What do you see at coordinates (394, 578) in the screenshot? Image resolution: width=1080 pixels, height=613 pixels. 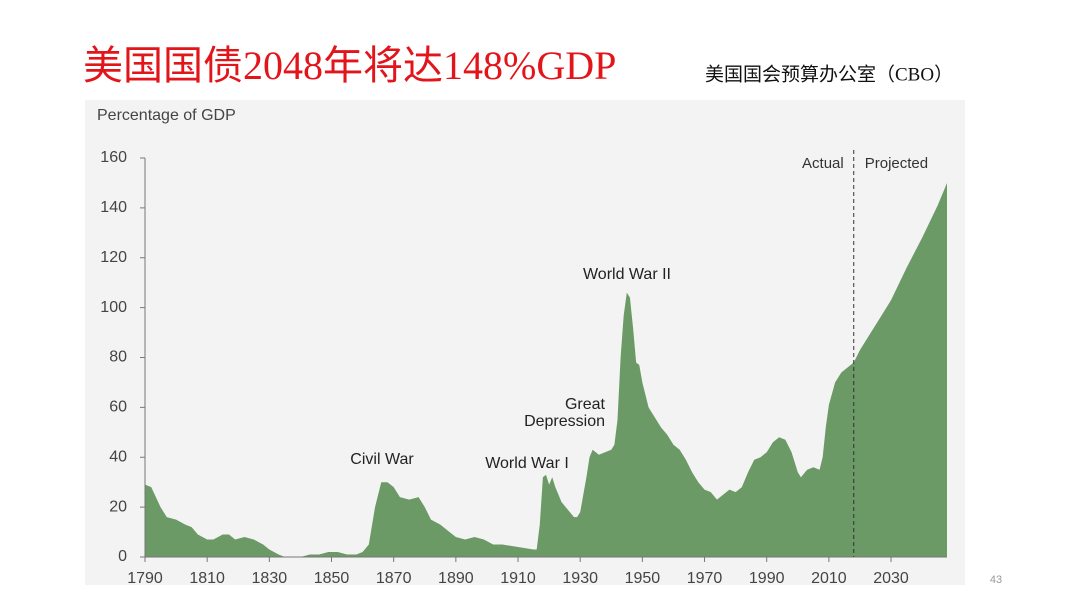 I see `x-tick-label: 1870` at bounding box center [394, 578].